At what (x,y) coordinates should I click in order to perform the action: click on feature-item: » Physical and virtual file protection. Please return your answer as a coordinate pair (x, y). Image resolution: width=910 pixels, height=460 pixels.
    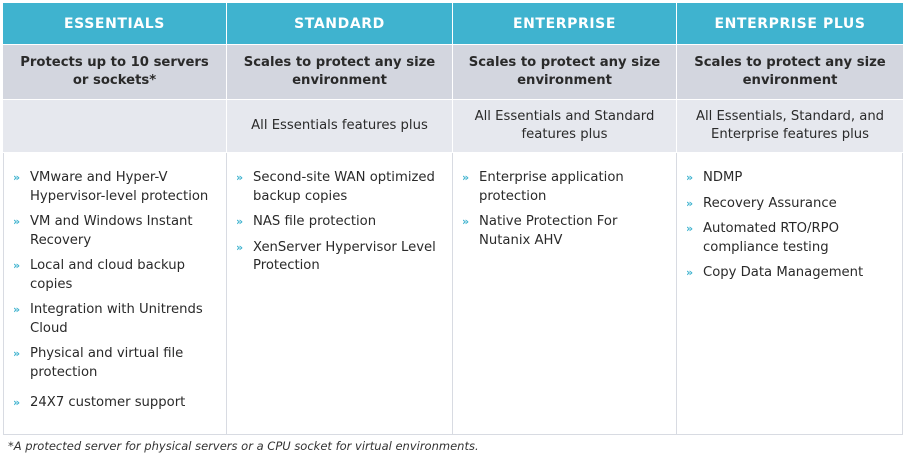
    Looking at the image, I should click on (114, 363).